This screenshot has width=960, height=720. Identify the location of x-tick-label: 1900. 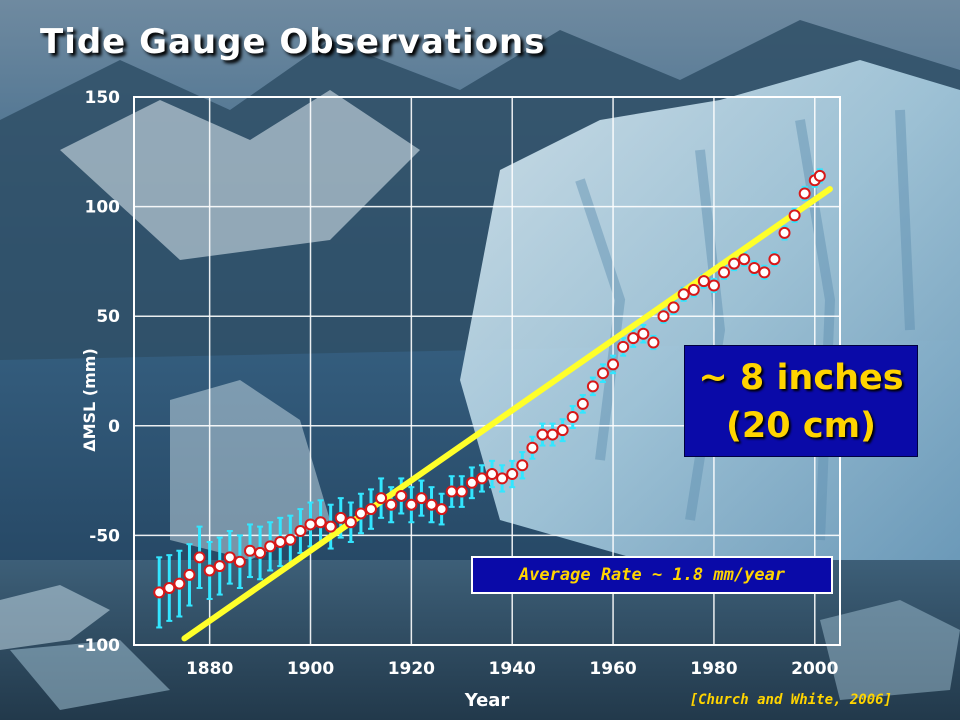
(310, 669).